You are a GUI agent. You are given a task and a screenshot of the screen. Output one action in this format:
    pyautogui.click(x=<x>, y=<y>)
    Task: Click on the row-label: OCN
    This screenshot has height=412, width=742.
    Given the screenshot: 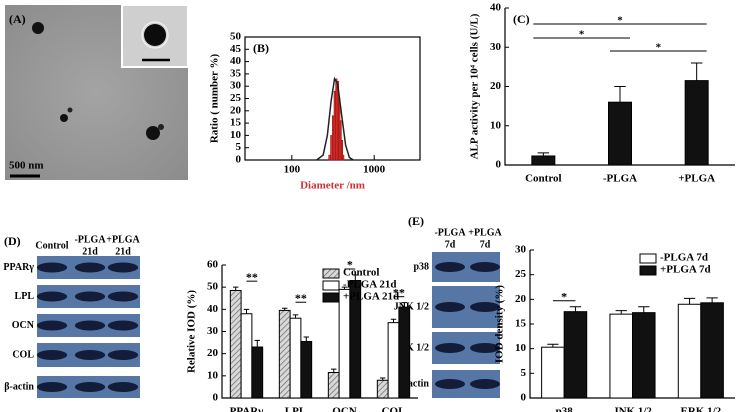 What is the action you would take?
    pyautogui.click(x=23, y=325)
    